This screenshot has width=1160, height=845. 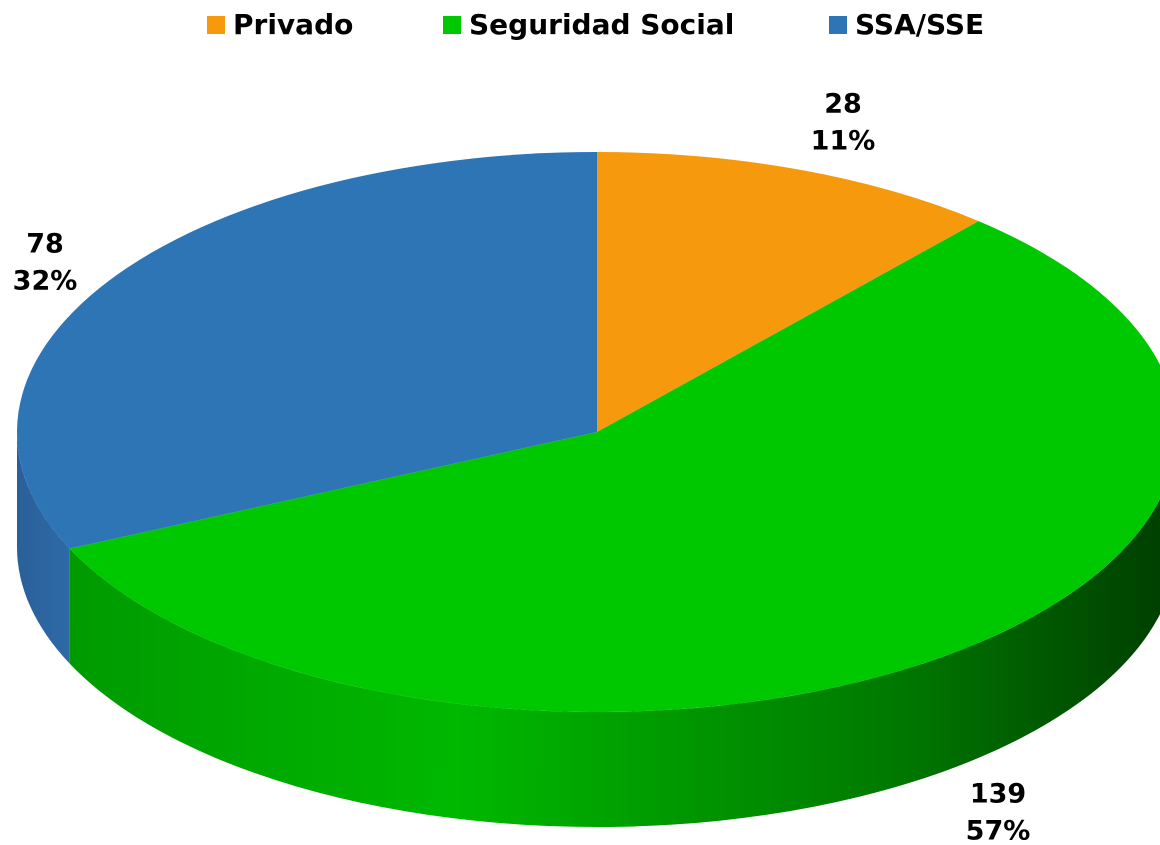 What do you see at coordinates (43, 548) in the screenshot?
I see `slice-side` at bounding box center [43, 548].